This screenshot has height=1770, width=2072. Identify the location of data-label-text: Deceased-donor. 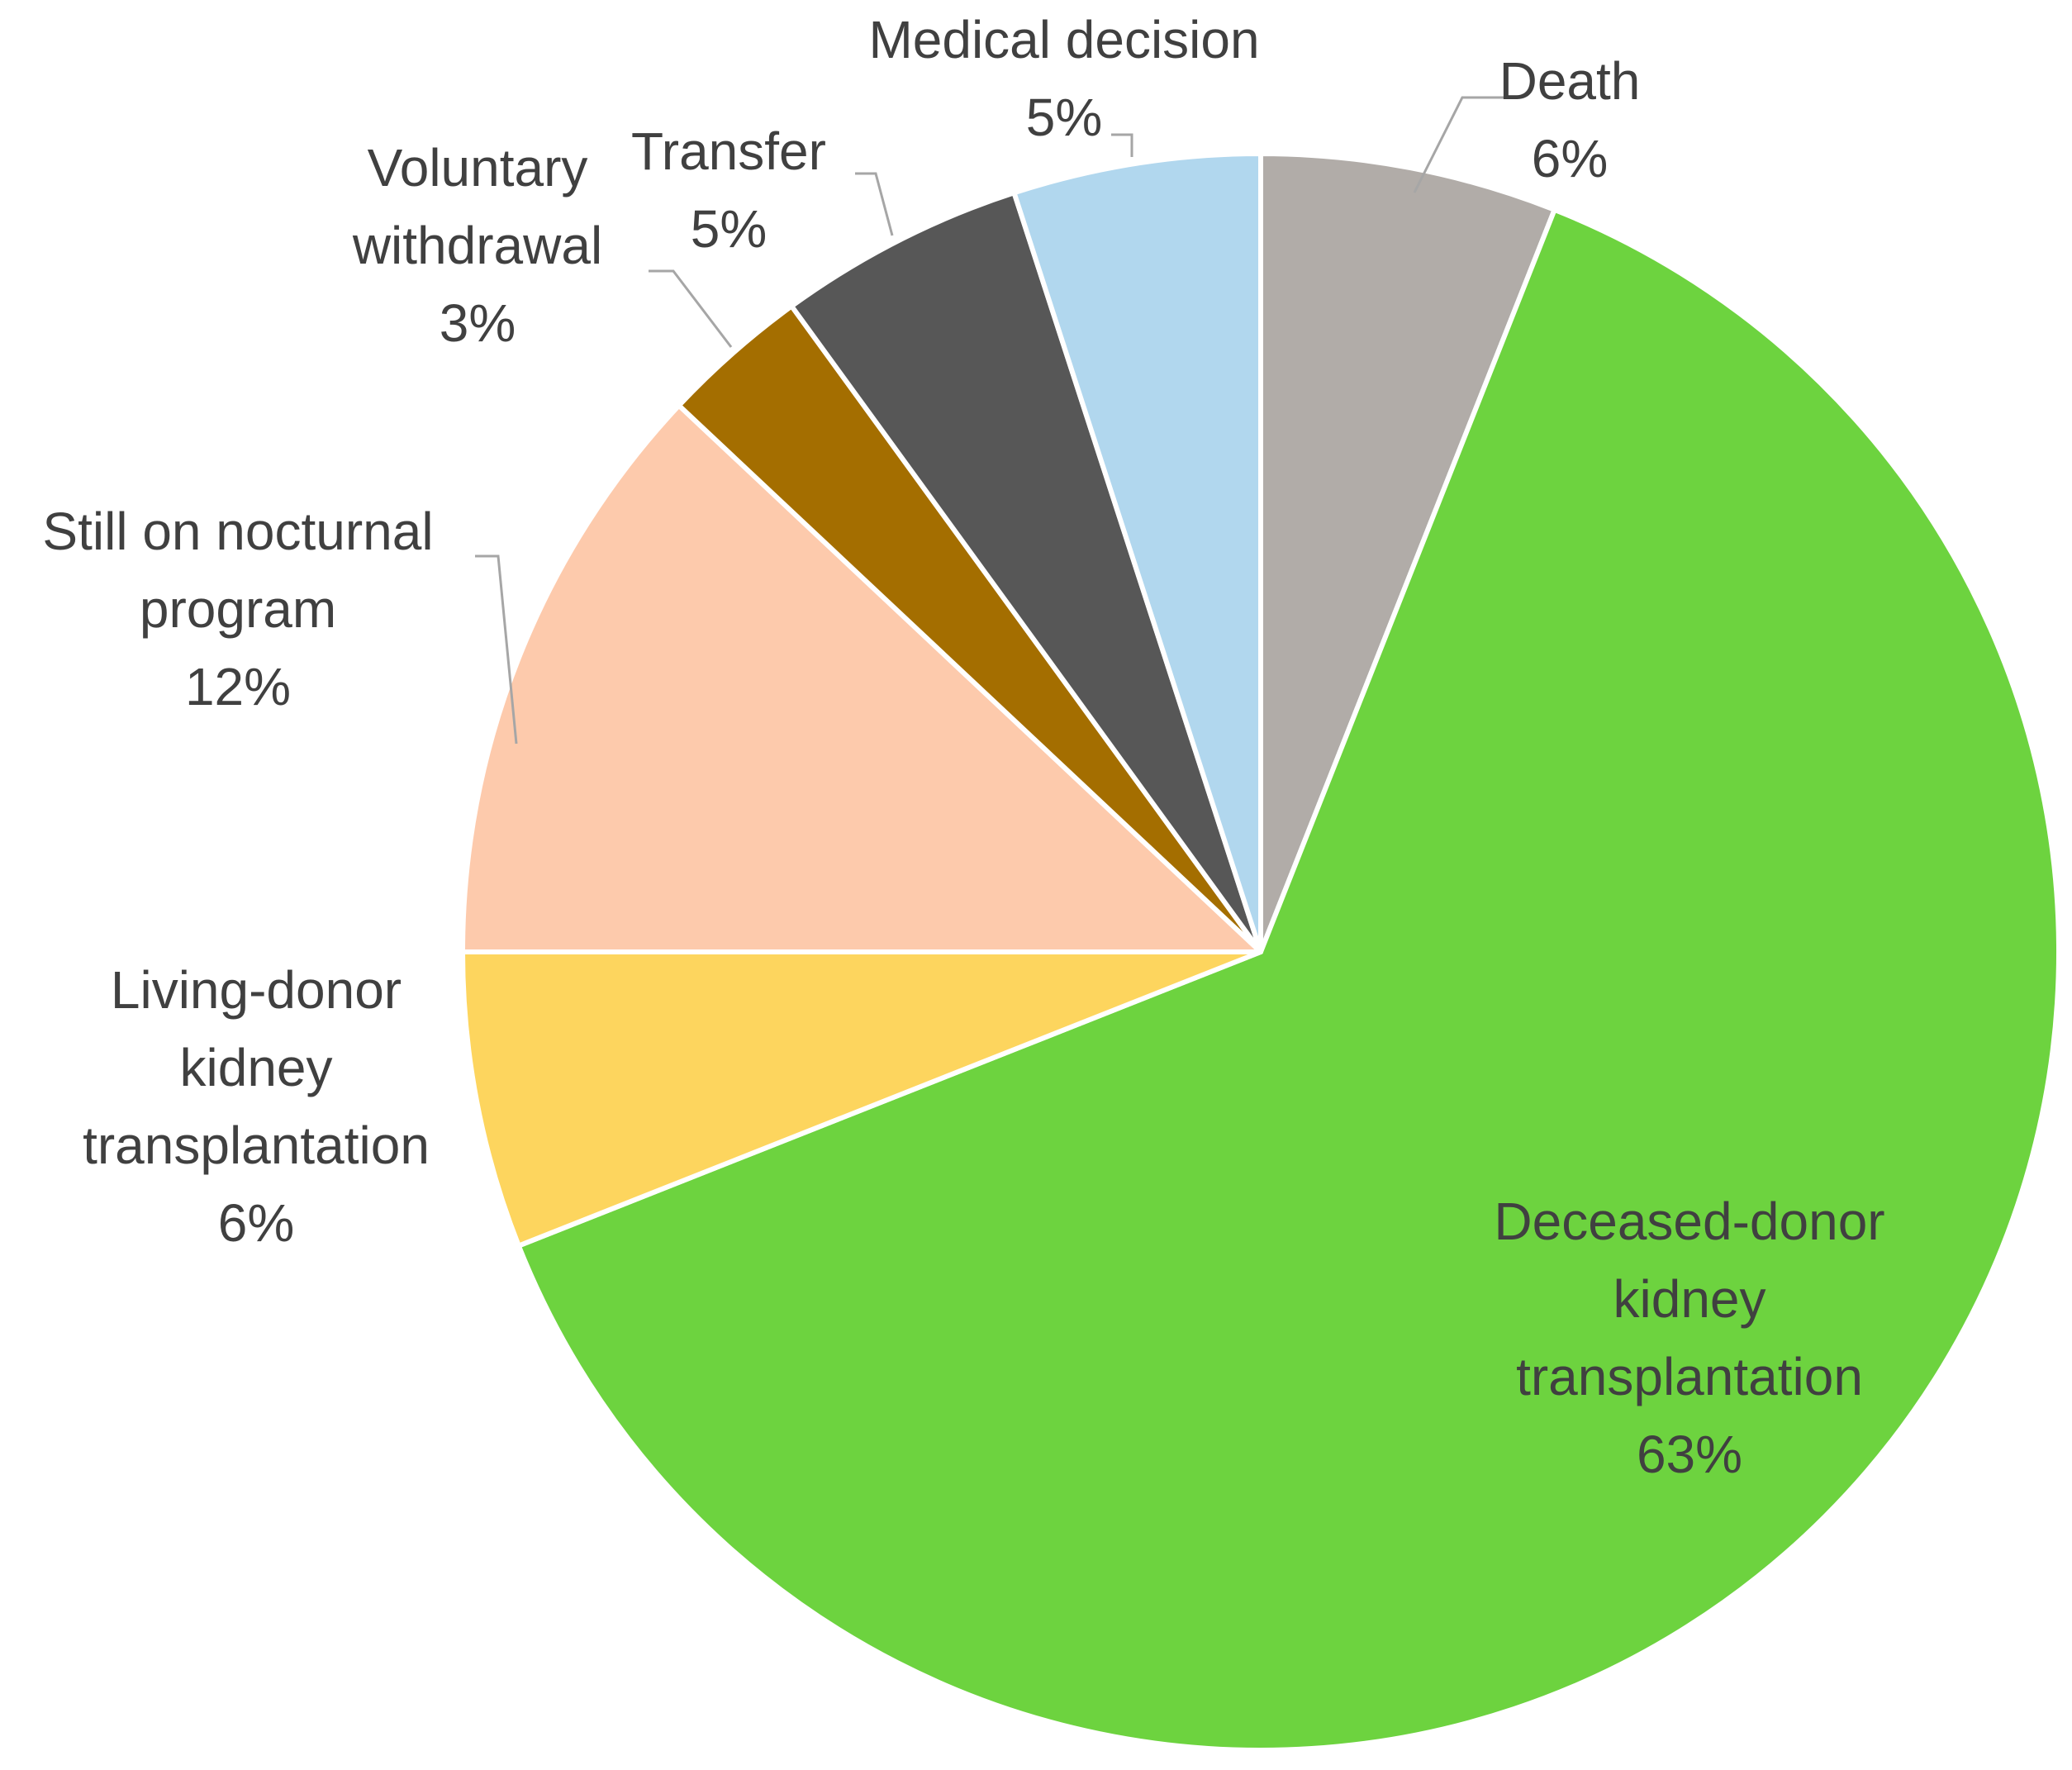
(1689, 1221).